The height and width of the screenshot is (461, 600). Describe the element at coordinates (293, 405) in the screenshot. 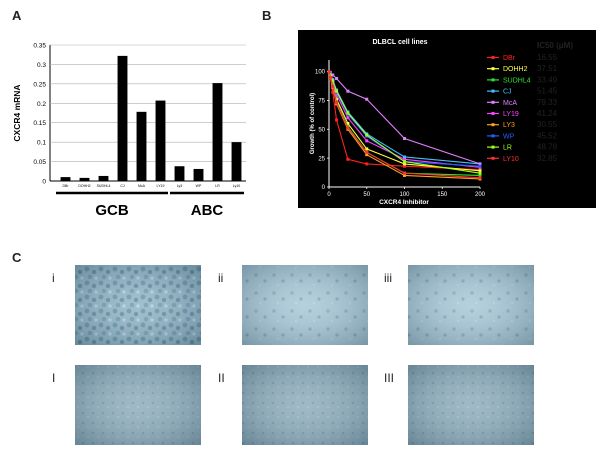

I see `micrograph-II: II` at that location.